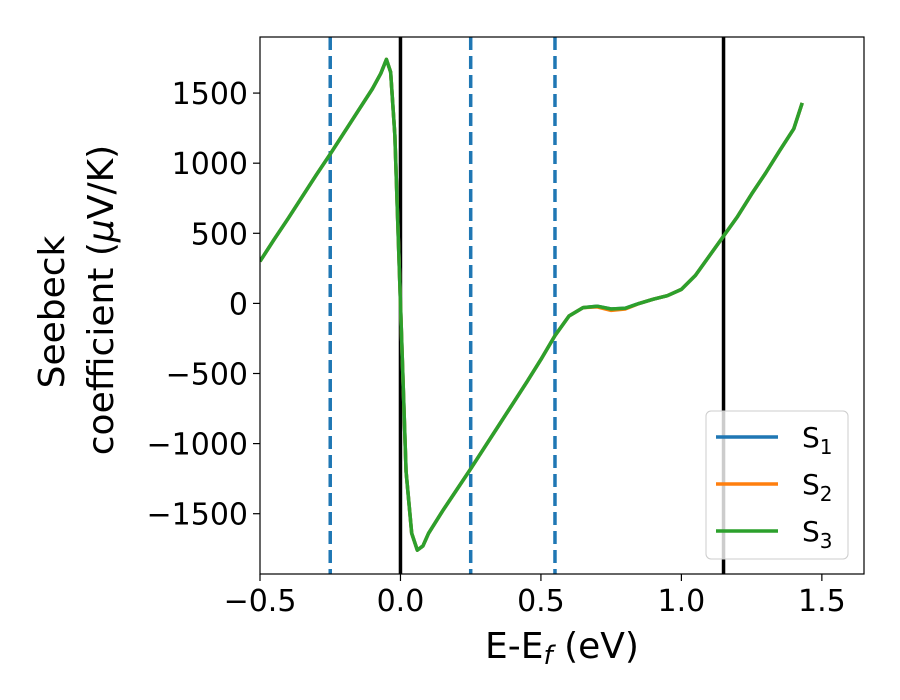 The height and width of the screenshot is (700, 900). I want to click on y-tick-label: 500, so click(219, 234).